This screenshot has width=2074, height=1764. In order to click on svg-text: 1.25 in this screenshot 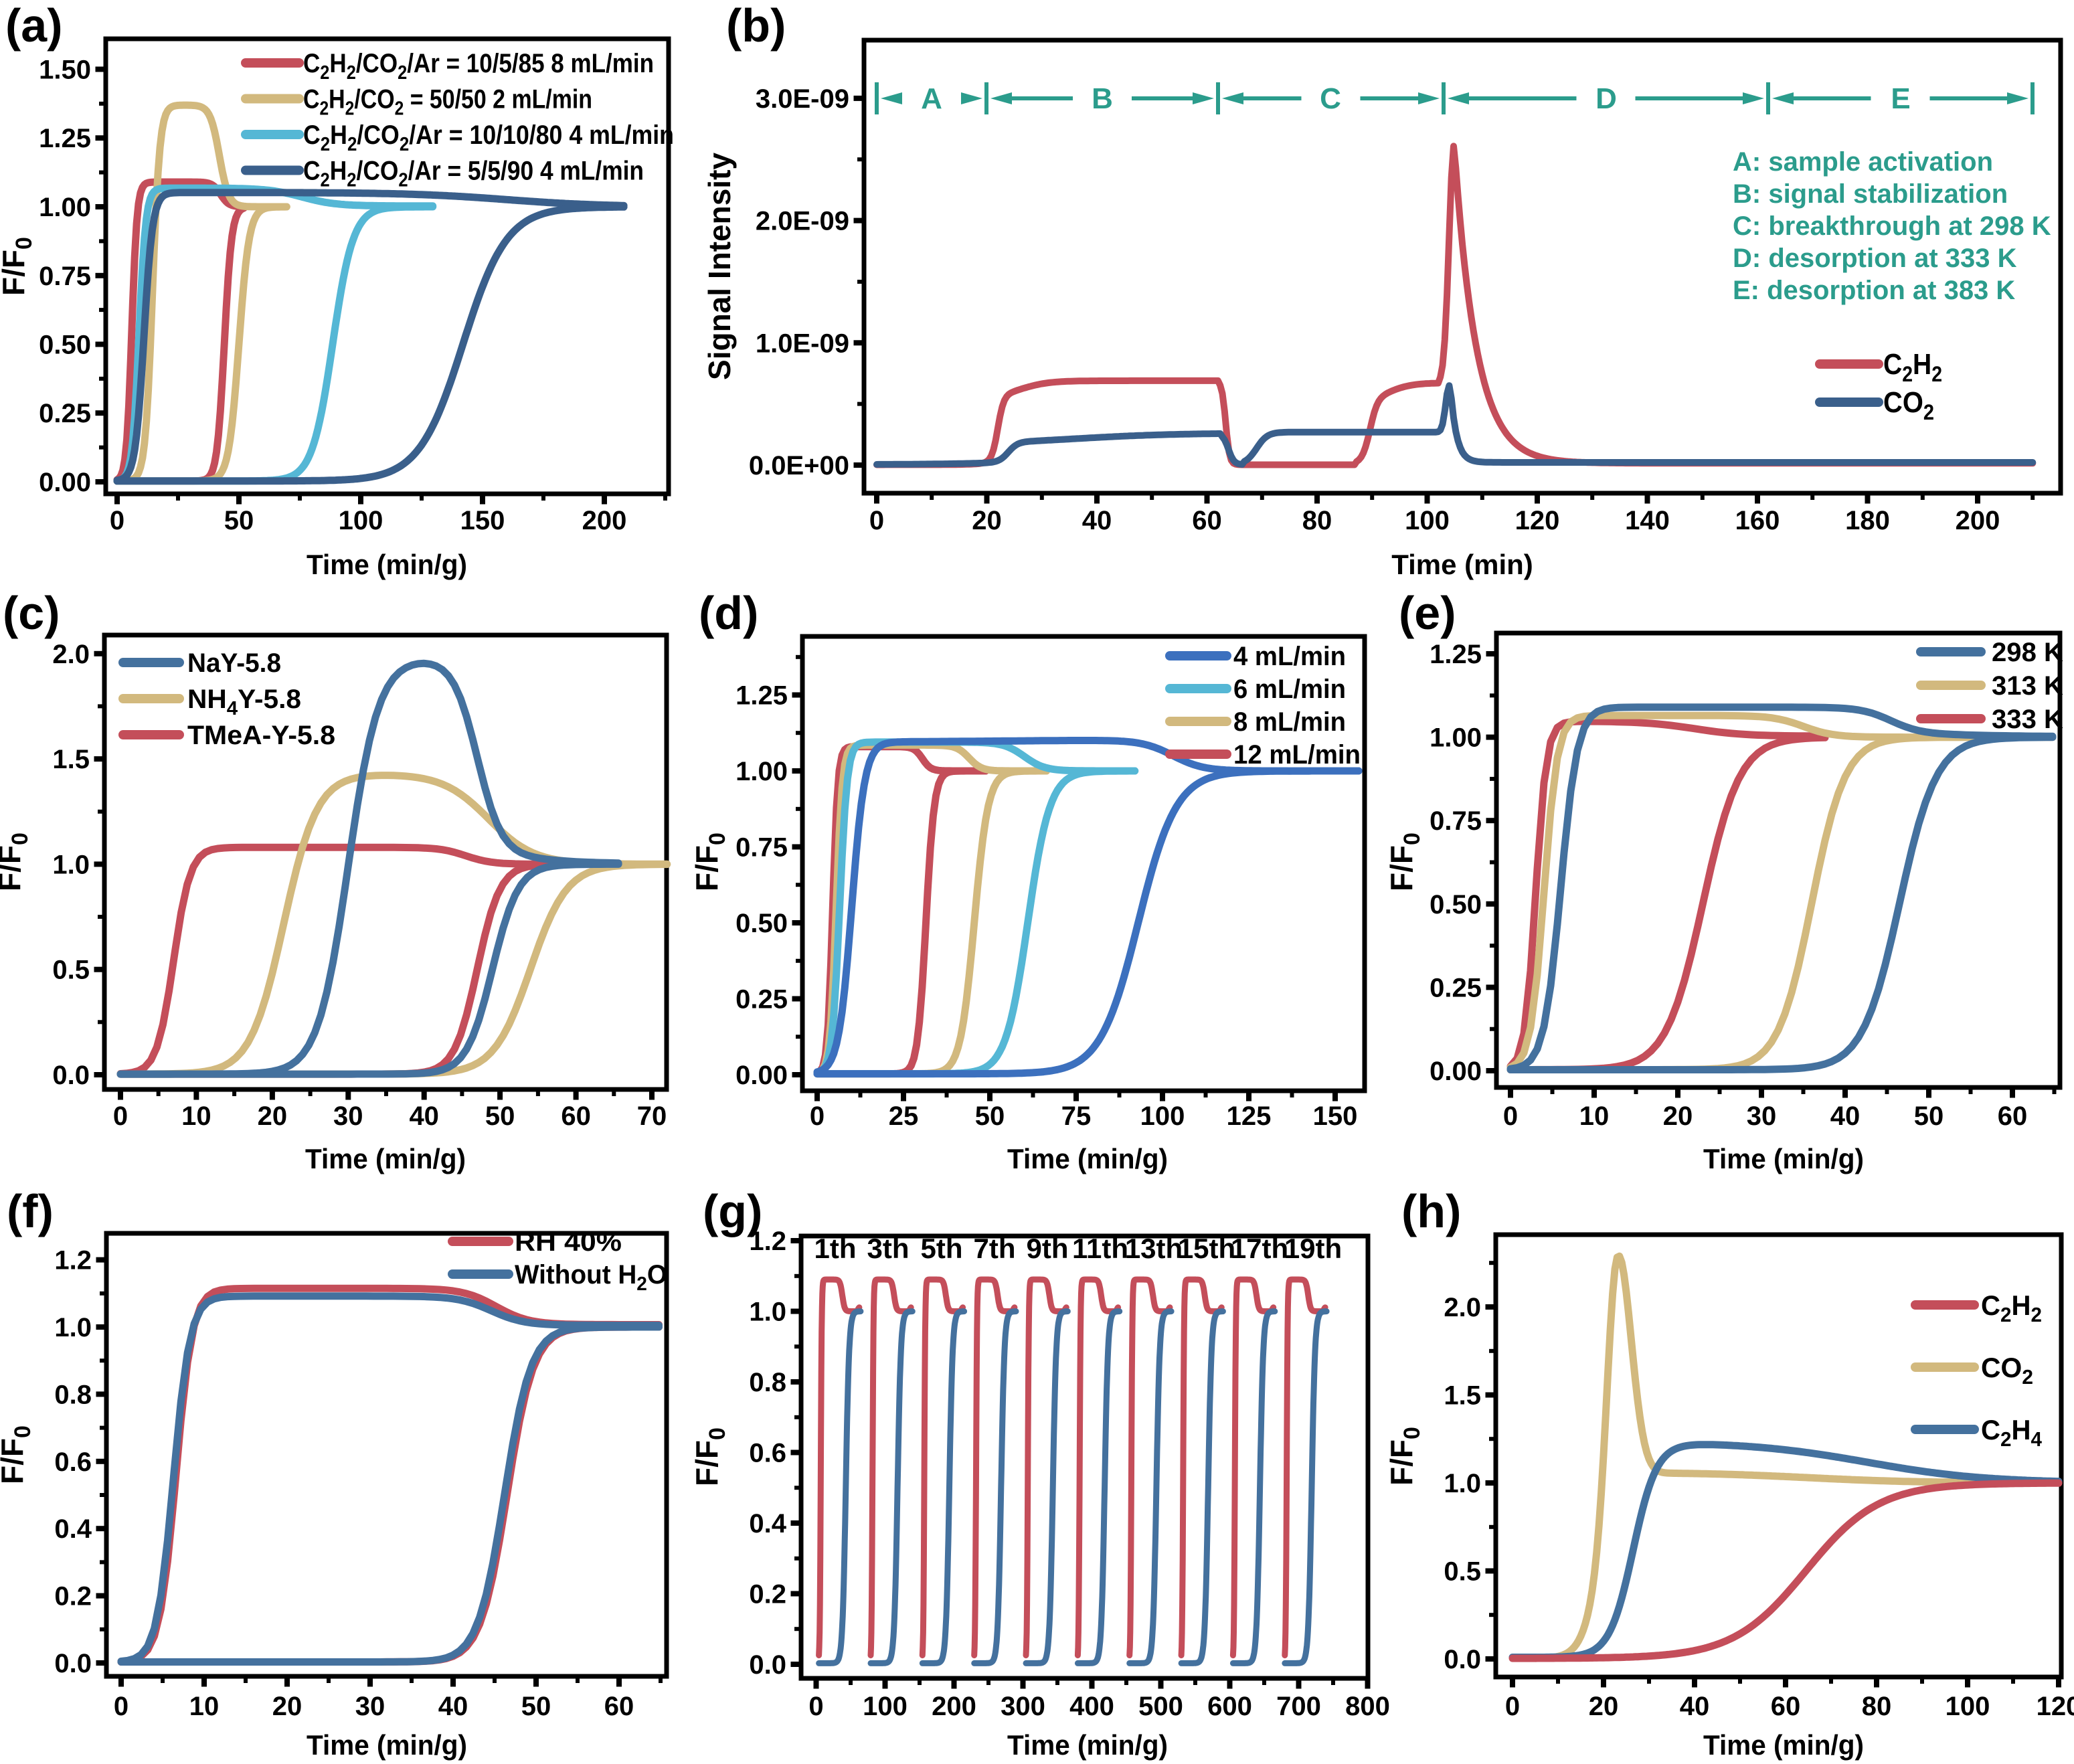, I will do `click(65, 138)`.